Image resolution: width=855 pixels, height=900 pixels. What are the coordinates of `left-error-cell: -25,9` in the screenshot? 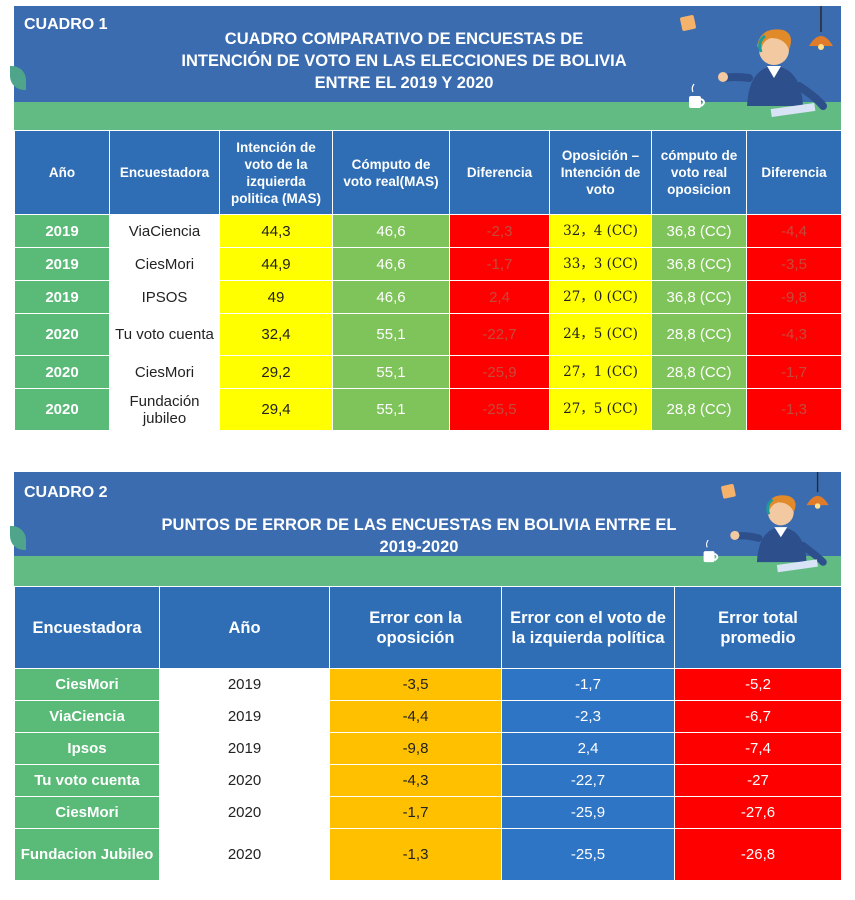 It's located at (588, 812).